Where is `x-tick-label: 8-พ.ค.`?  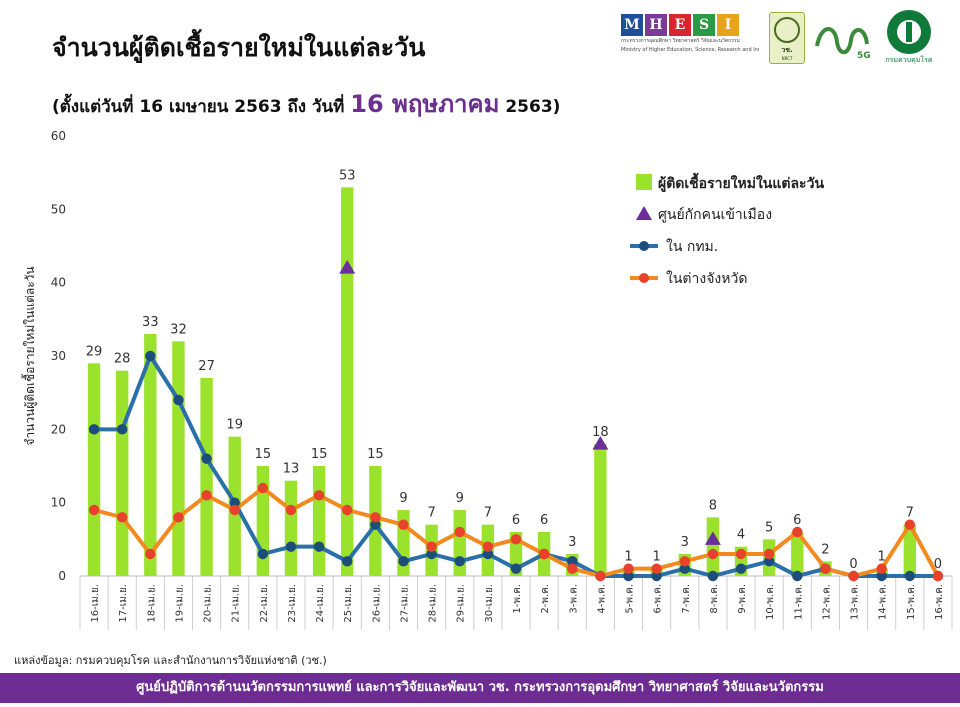
x-tick-label: 8-พ.ค. is located at coordinates (714, 599).